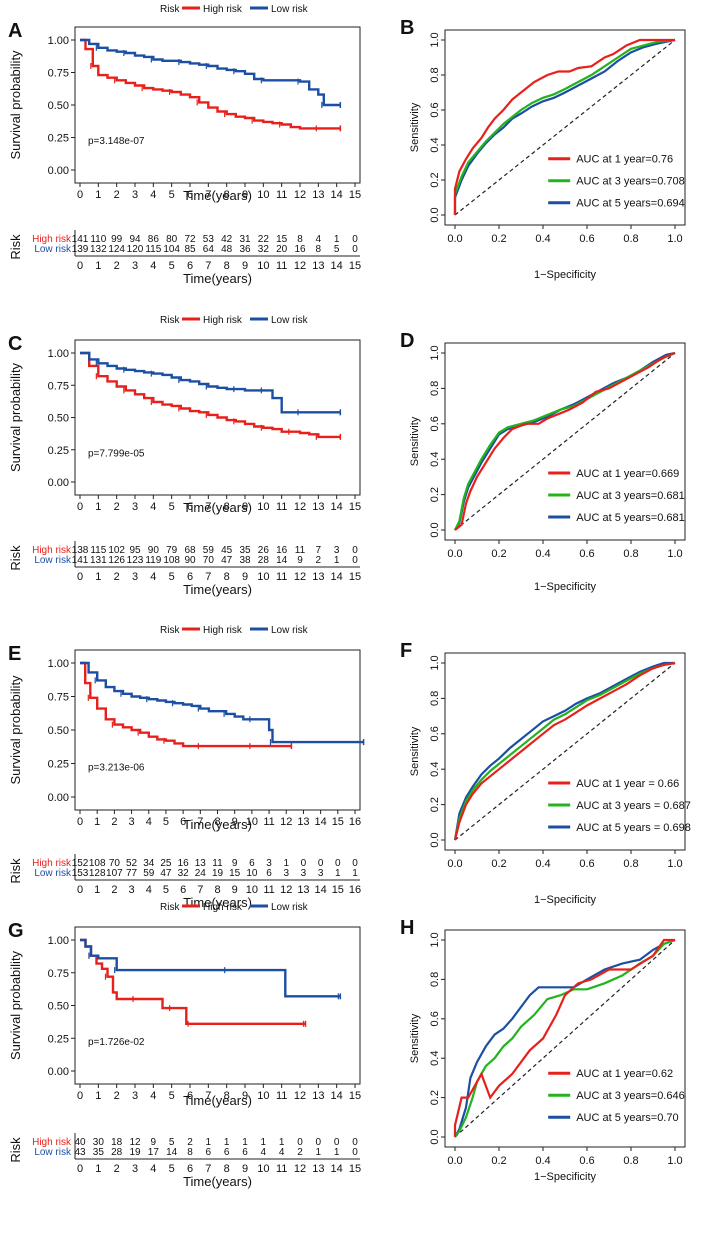 This screenshot has height=1239, width=706. What do you see at coordinates (252, 890) in the screenshot?
I see `risk-x-tick-label: 10` at bounding box center [252, 890].